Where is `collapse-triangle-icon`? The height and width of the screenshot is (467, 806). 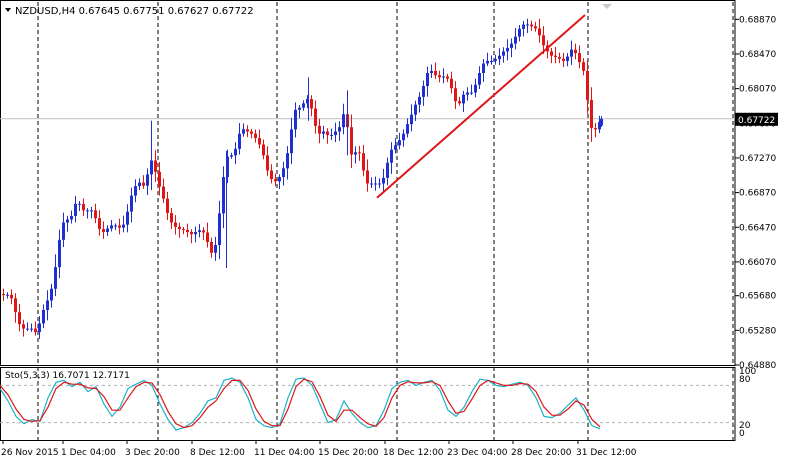 collapse-triangle-icon is located at coordinates (8, 10).